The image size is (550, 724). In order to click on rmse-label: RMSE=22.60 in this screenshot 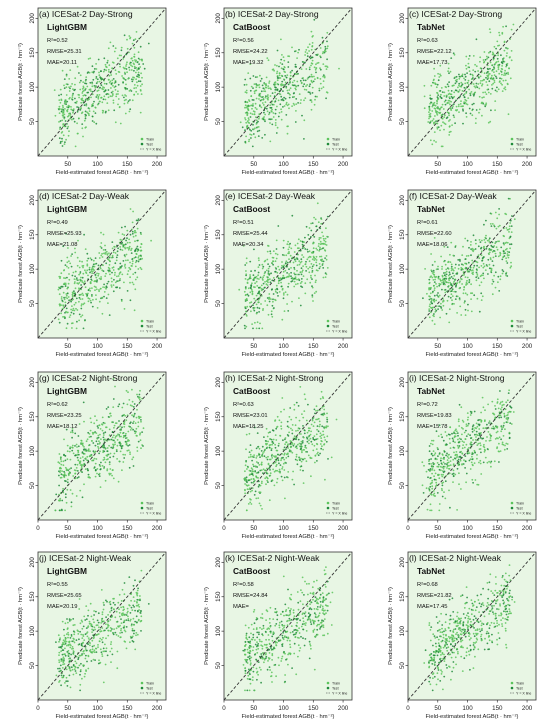, I will do `click(434, 234)`.